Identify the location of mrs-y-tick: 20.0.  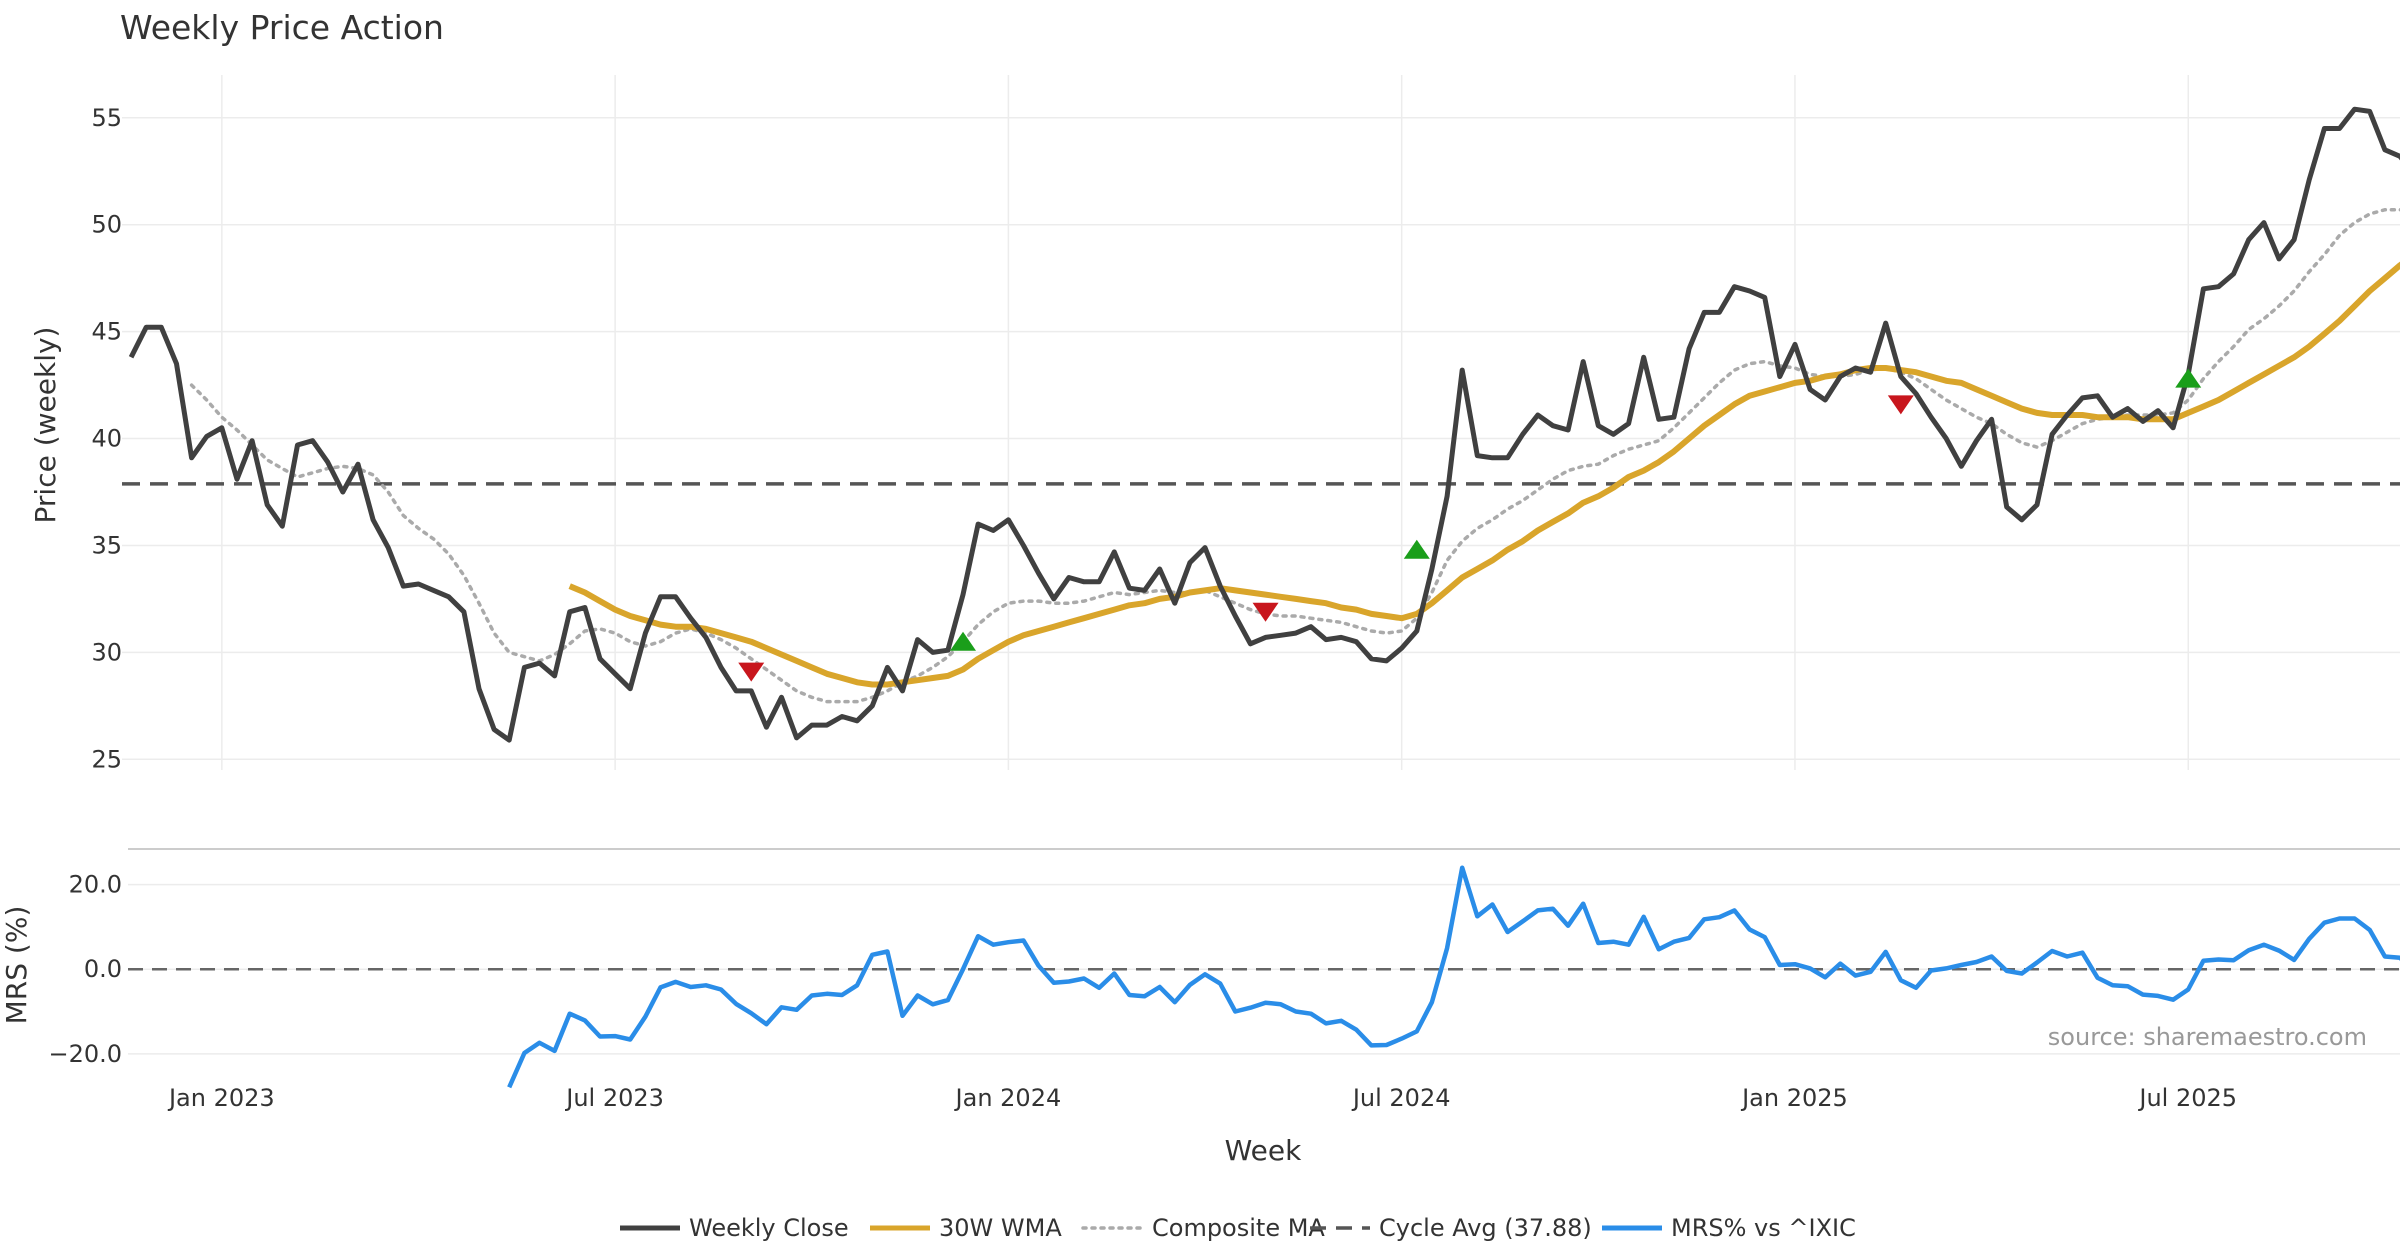
(95, 885).